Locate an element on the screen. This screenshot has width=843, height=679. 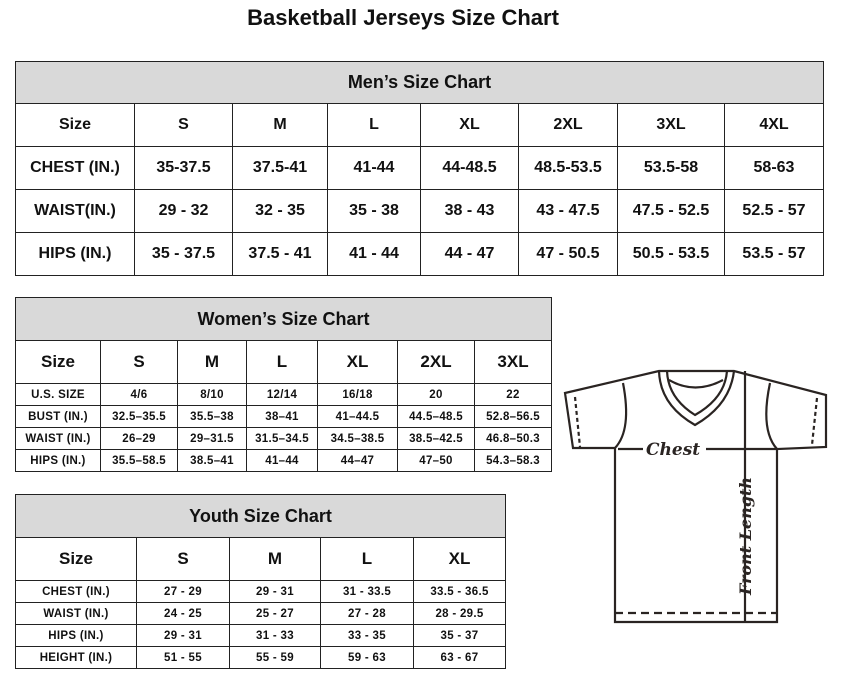
row-label: HEIGHT (IN.) is located at coordinates (76, 657).